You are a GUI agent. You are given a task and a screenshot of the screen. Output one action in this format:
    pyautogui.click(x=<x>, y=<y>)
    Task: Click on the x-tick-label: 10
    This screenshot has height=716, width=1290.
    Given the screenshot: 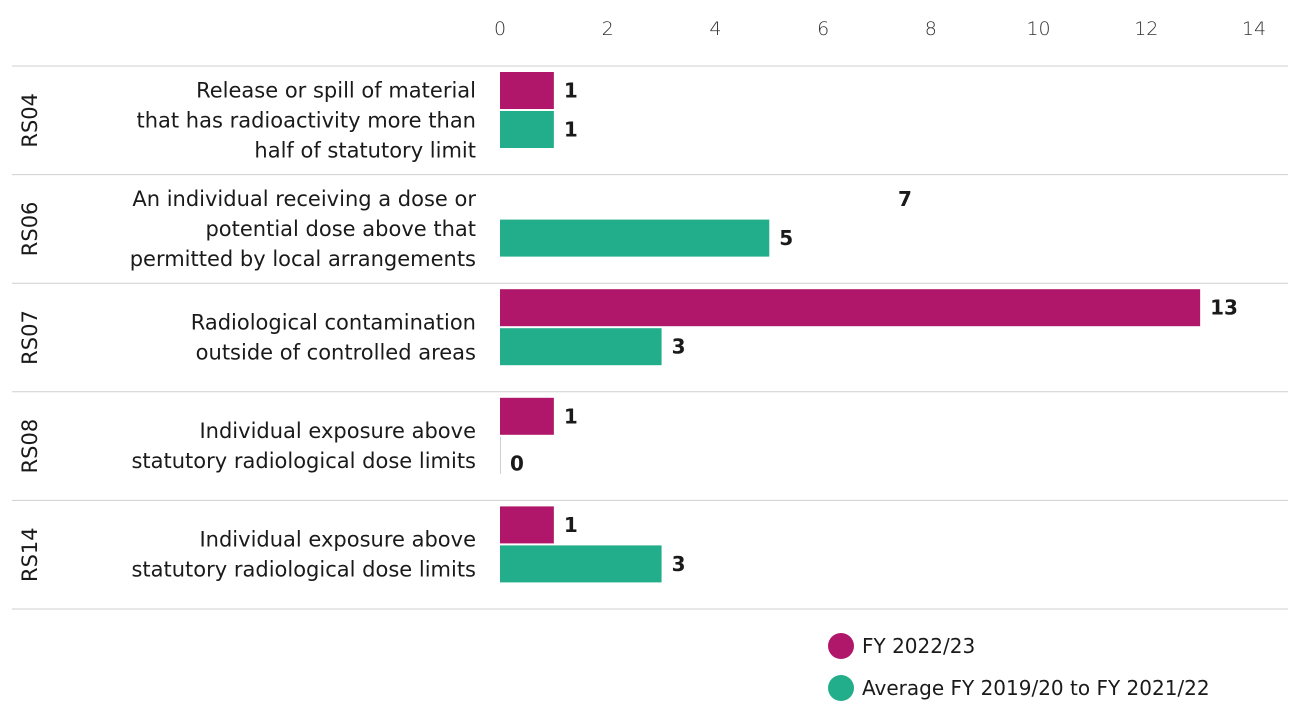 What is the action you would take?
    pyautogui.click(x=1038, y=29)
    